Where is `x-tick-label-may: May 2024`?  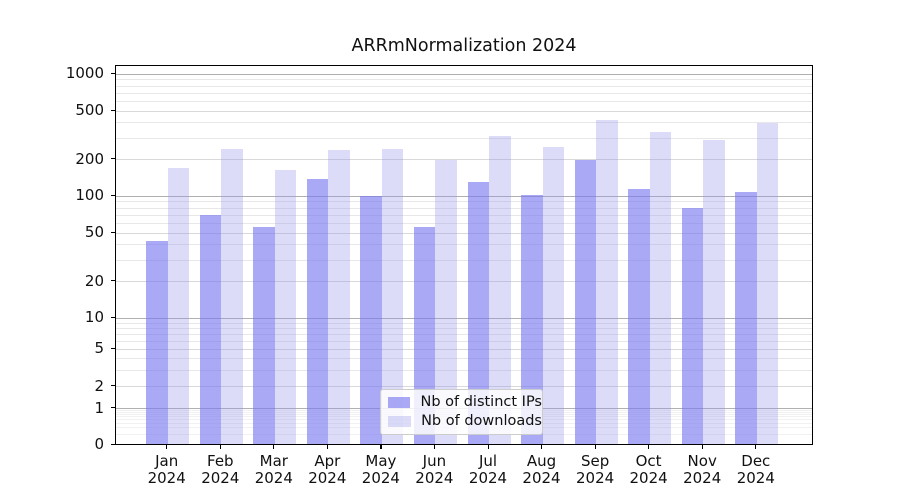 x-tick-label-may: May 2024 is located at coordinates (380, 469).